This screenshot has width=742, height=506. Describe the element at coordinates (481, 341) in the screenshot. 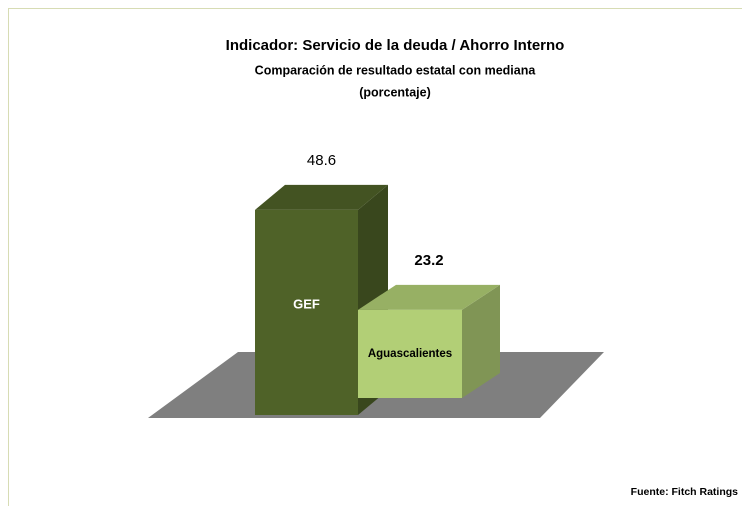

I see `bar-side` at that location.